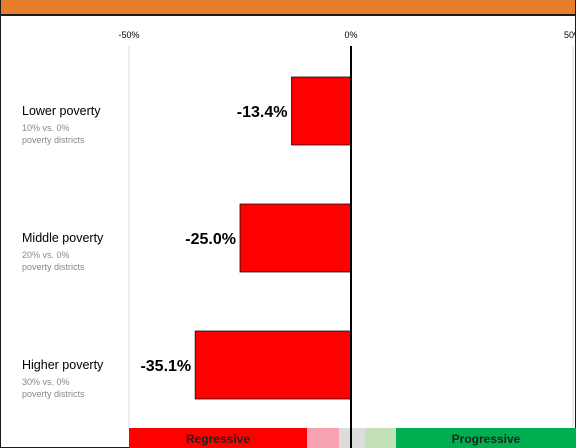 This screenshot has width=576, height=448. I want to click on category-sublabel-1-b: poverty districts, so click(53, 140).